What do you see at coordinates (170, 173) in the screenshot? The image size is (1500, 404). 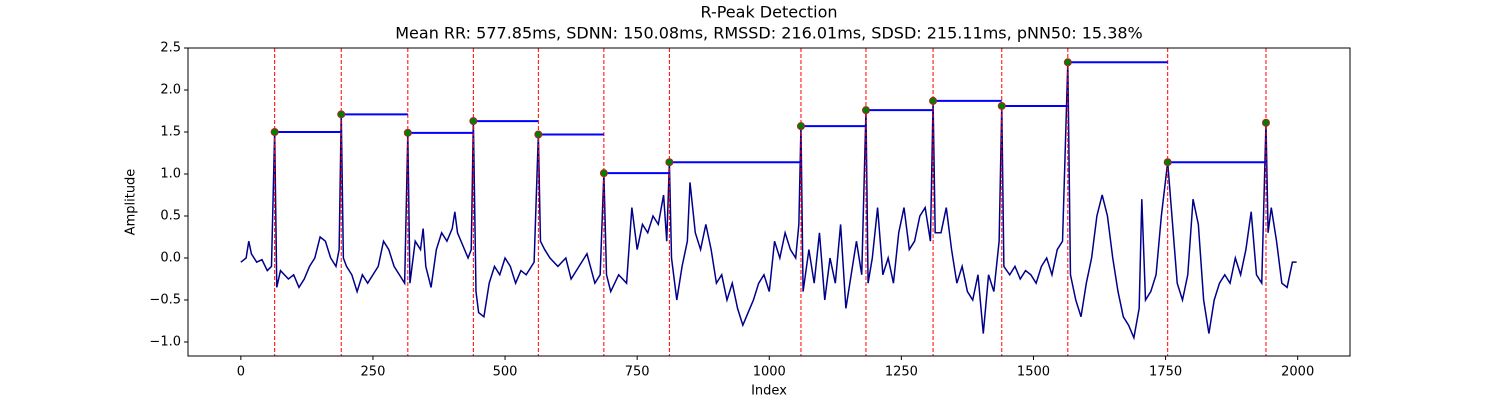 I see `y-tick-label: 1.0` at bounding box center [170, 173].